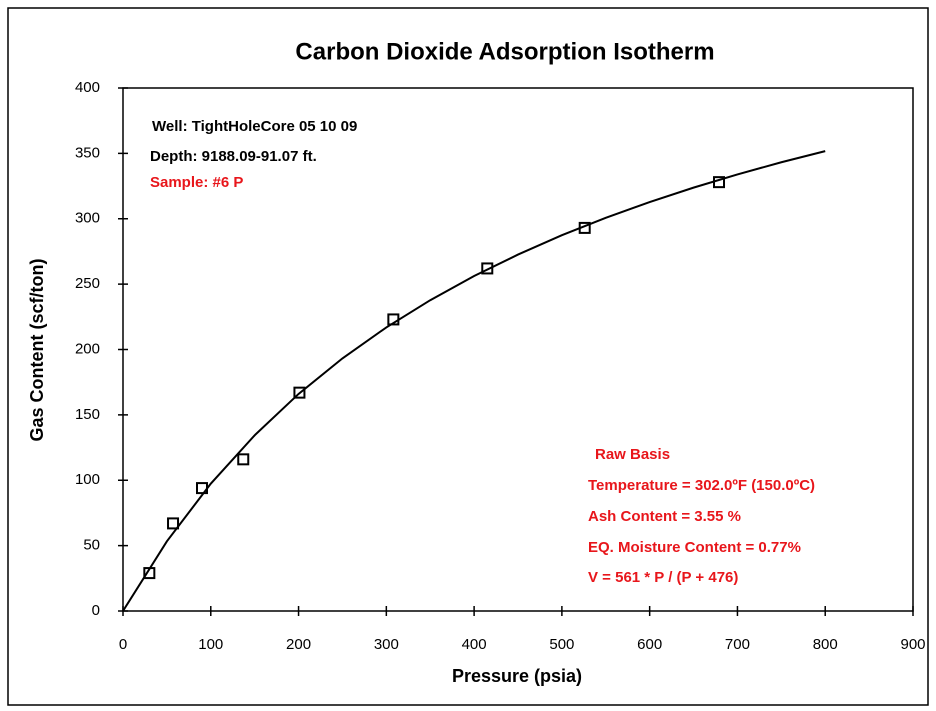 The height and width of the screenshot is (711, 936). What do you see at coordinates (386, 644) in the screenshot?
I see `x-tick-label: 300` at bounding box center [386, 644].